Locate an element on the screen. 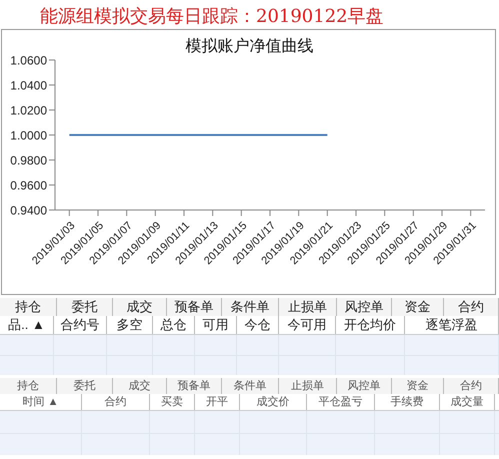 This screenshot has height=459, width=499. text: 总仓 is located at coordinates (174, 325).